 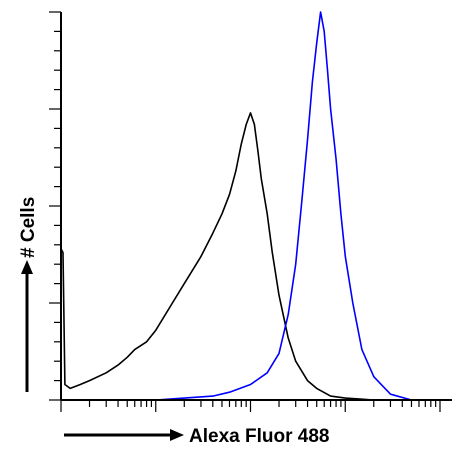 I want to click on y-axis-label: # Cells, so click(x=28, y=227).